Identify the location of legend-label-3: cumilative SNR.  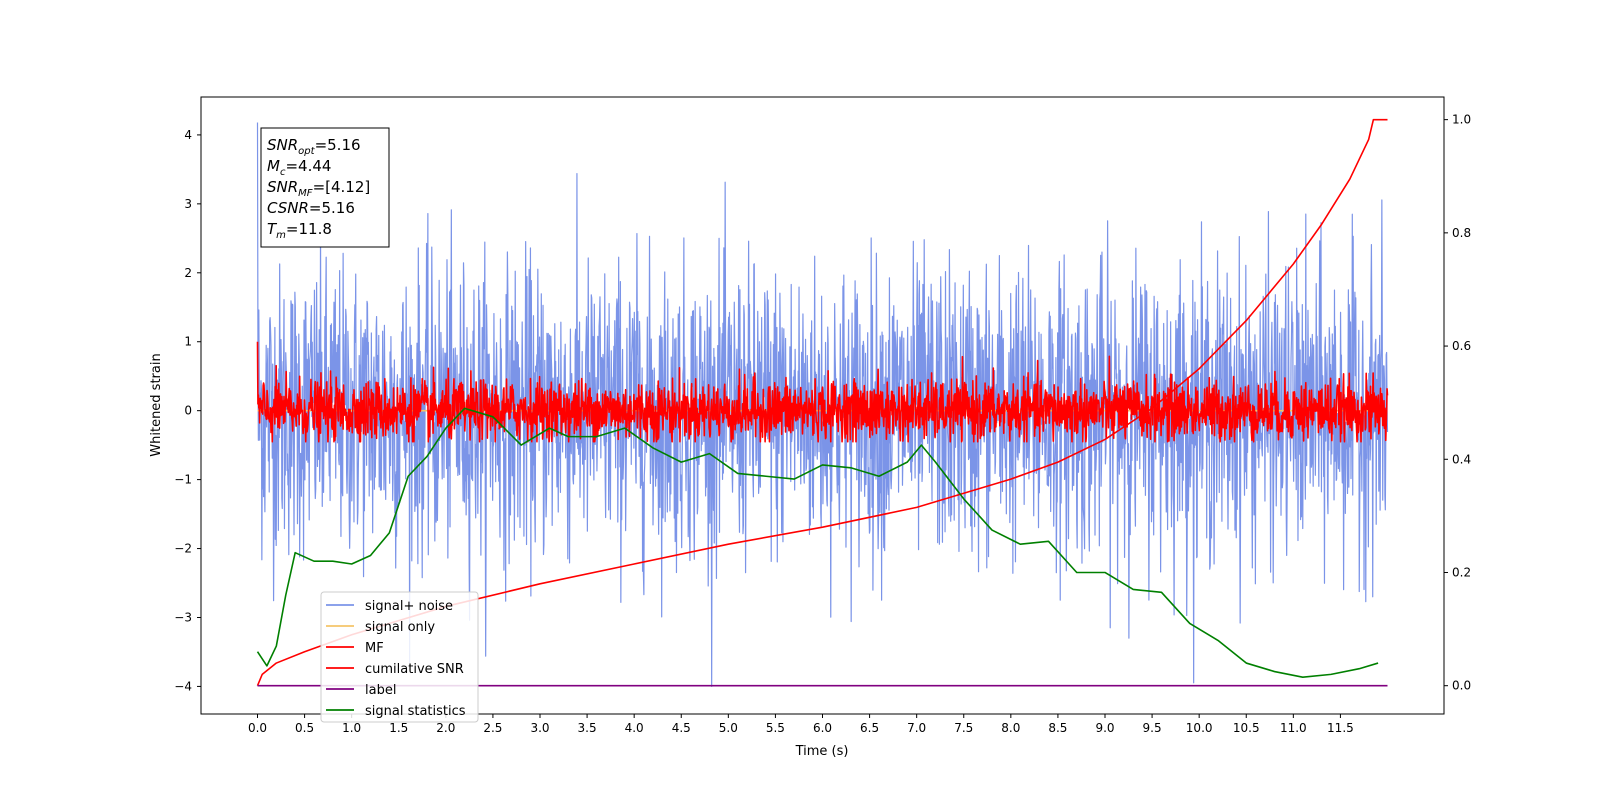
(414, 669).